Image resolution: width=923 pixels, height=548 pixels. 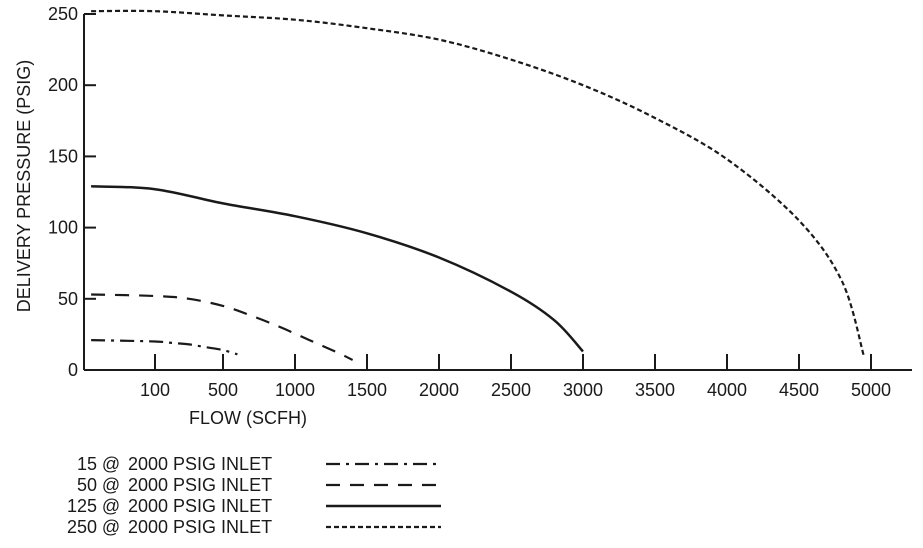 What do you see at coordinates (799, 390) in the screenshot?
I see `x-tick-label: 4500` at bounding box center [799, 390].